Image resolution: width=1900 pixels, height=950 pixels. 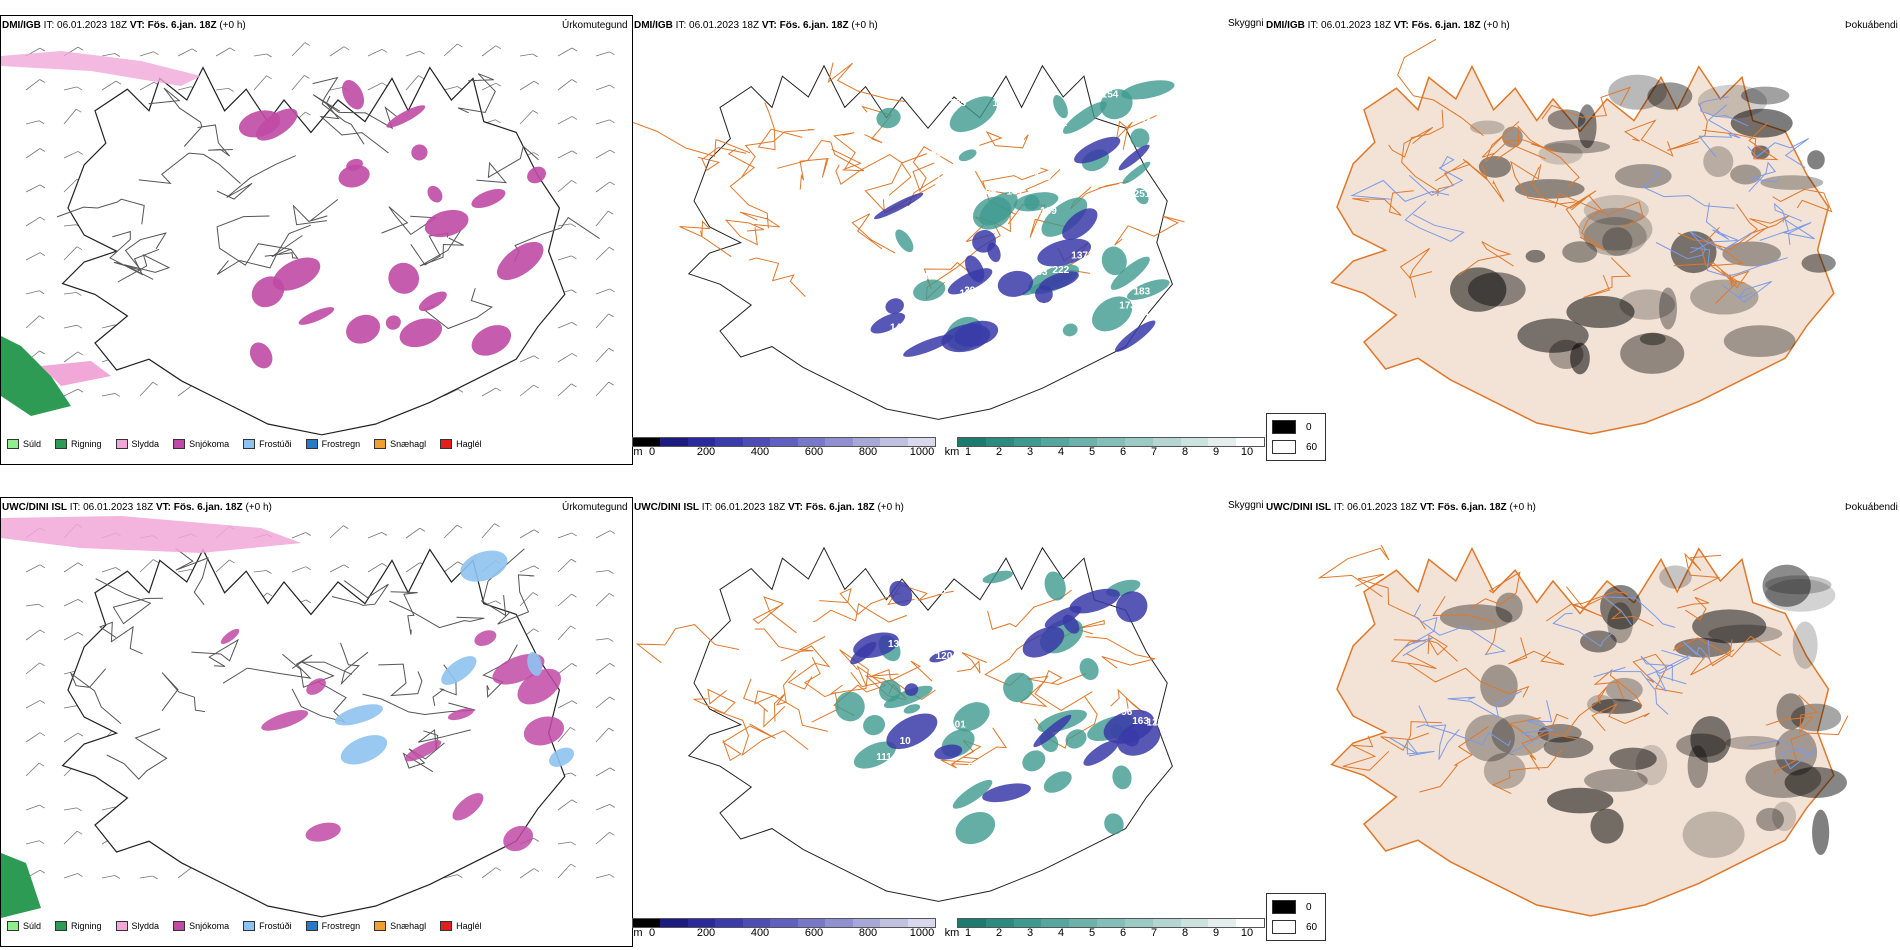 What do you see at coordinates (32, 444) in the screenshot?
I see `legend-label: Súld` at bounding box center [32, 444].